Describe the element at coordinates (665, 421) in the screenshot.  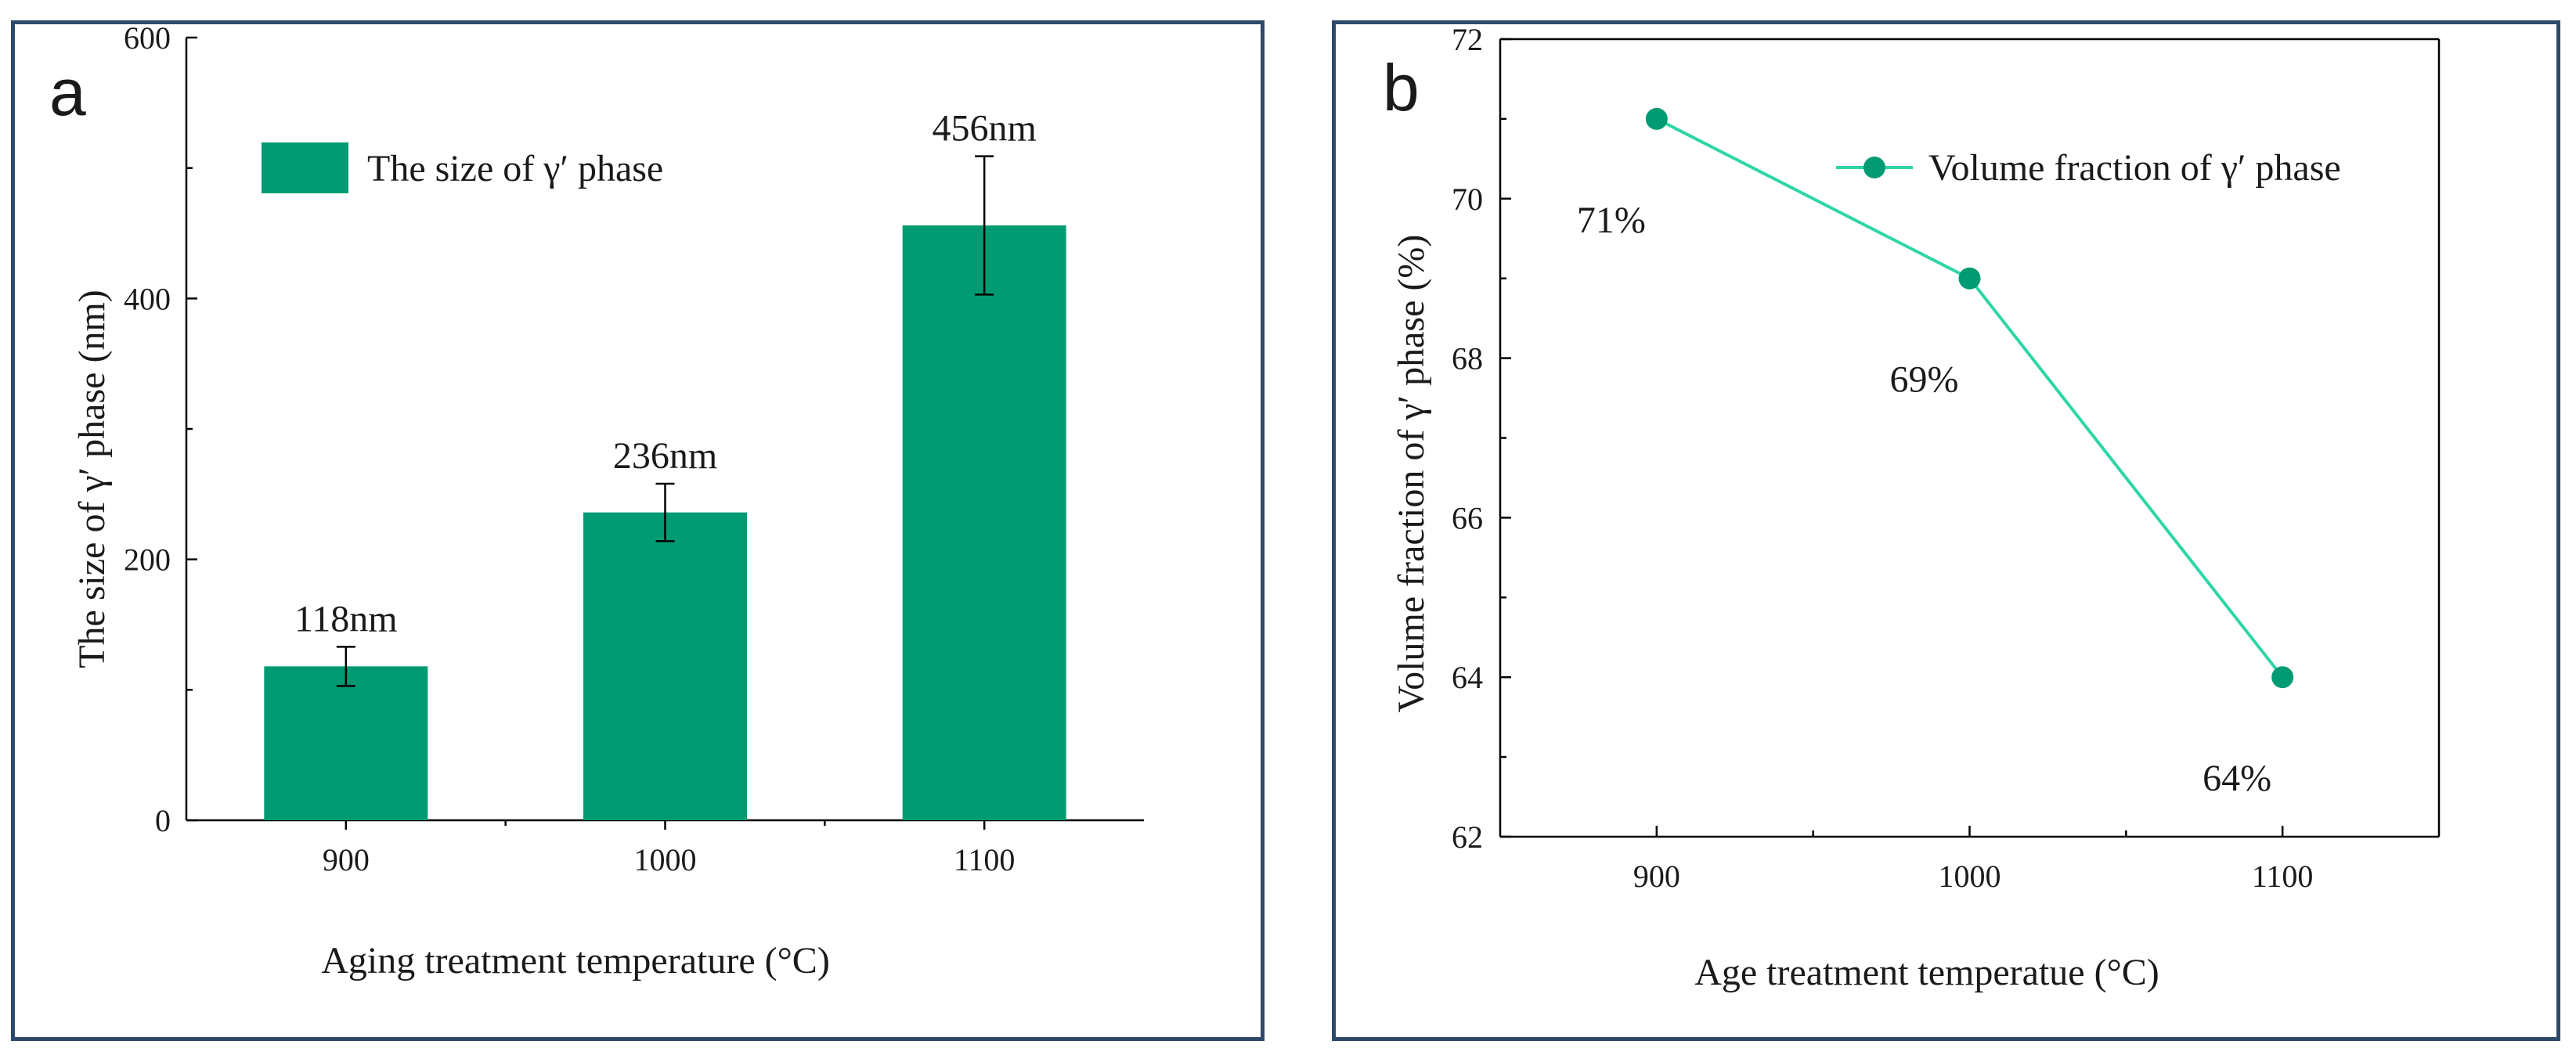
I see `error-bars` at that location.